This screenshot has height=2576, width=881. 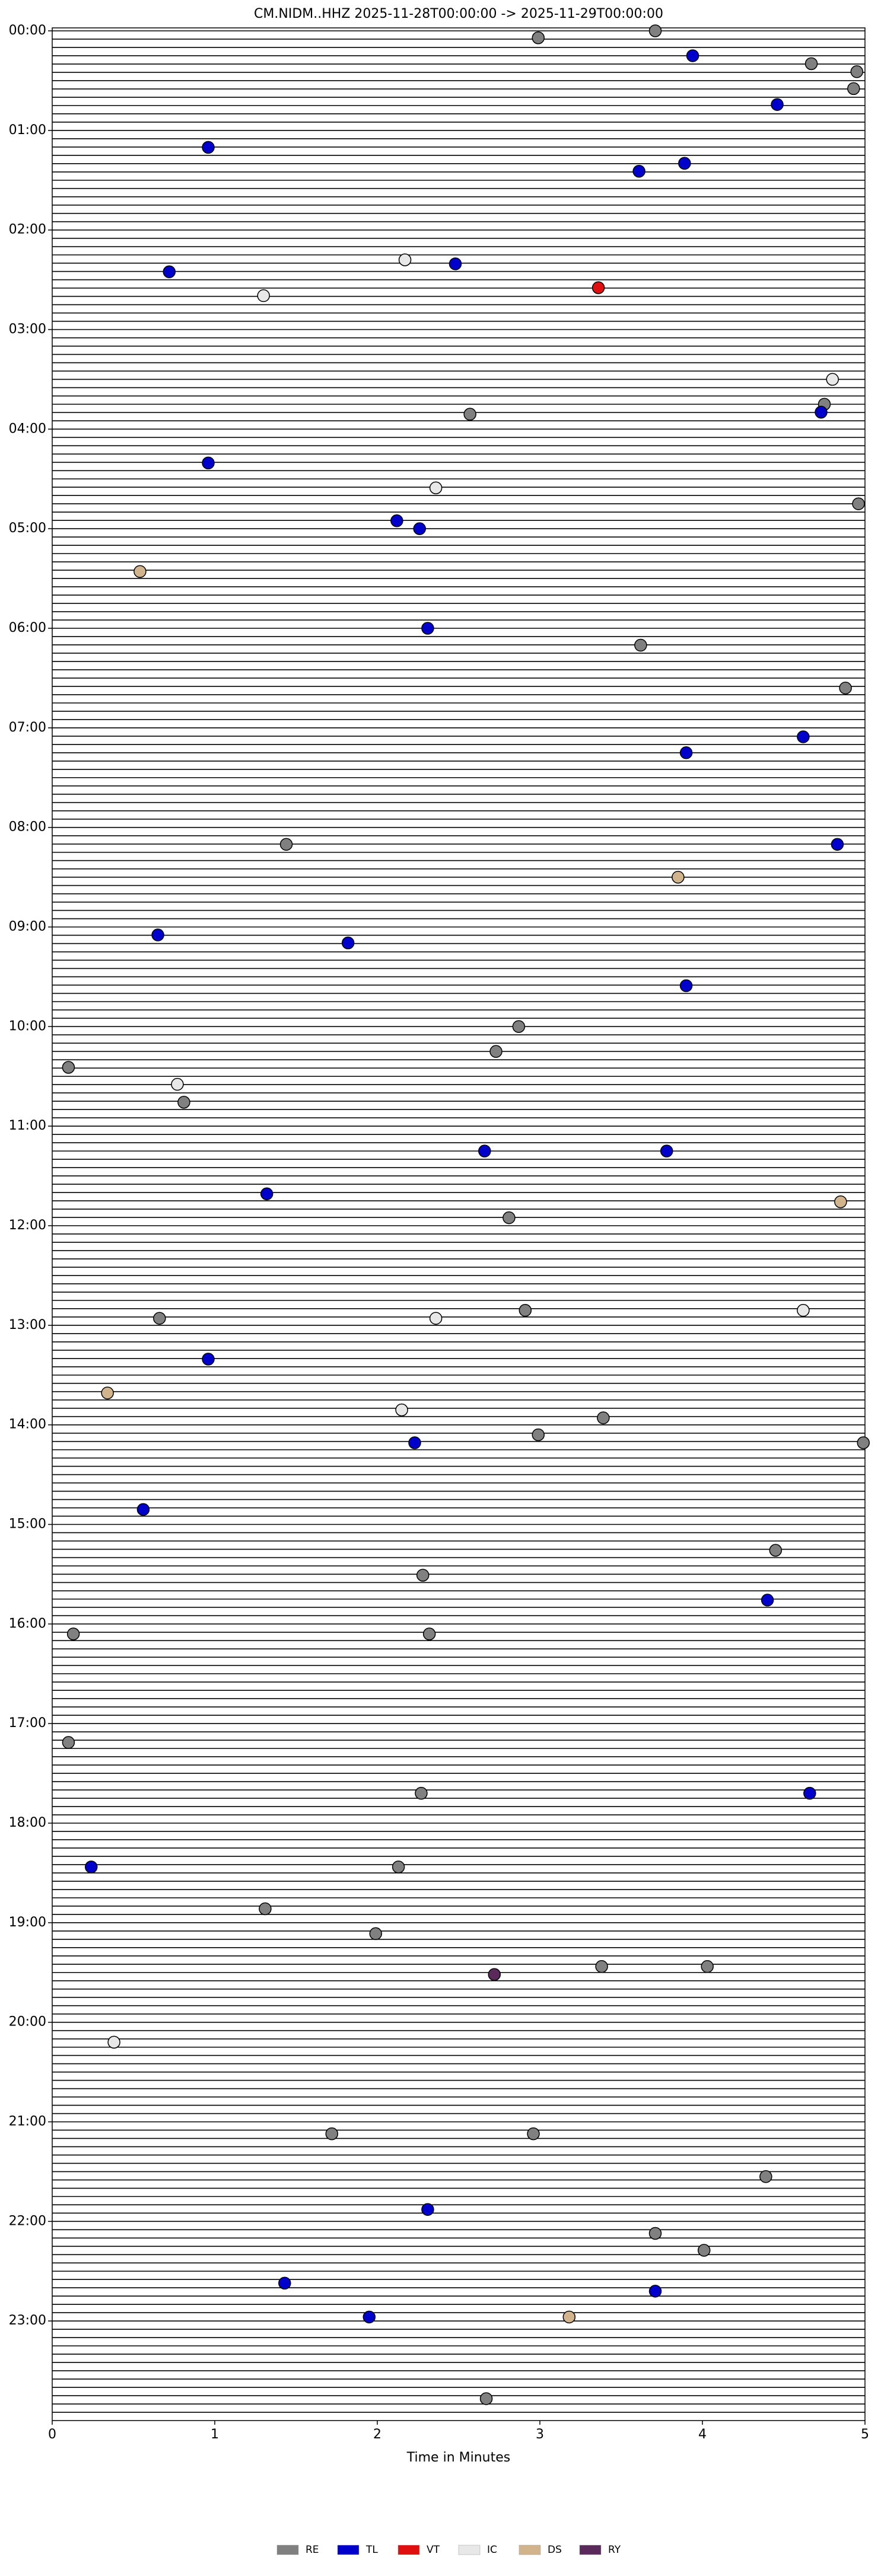 What do you see at coordinates (27, 2121) in the screenshot?
I see `y-tick-label: 21:00` at bounding box center [27, 2121].